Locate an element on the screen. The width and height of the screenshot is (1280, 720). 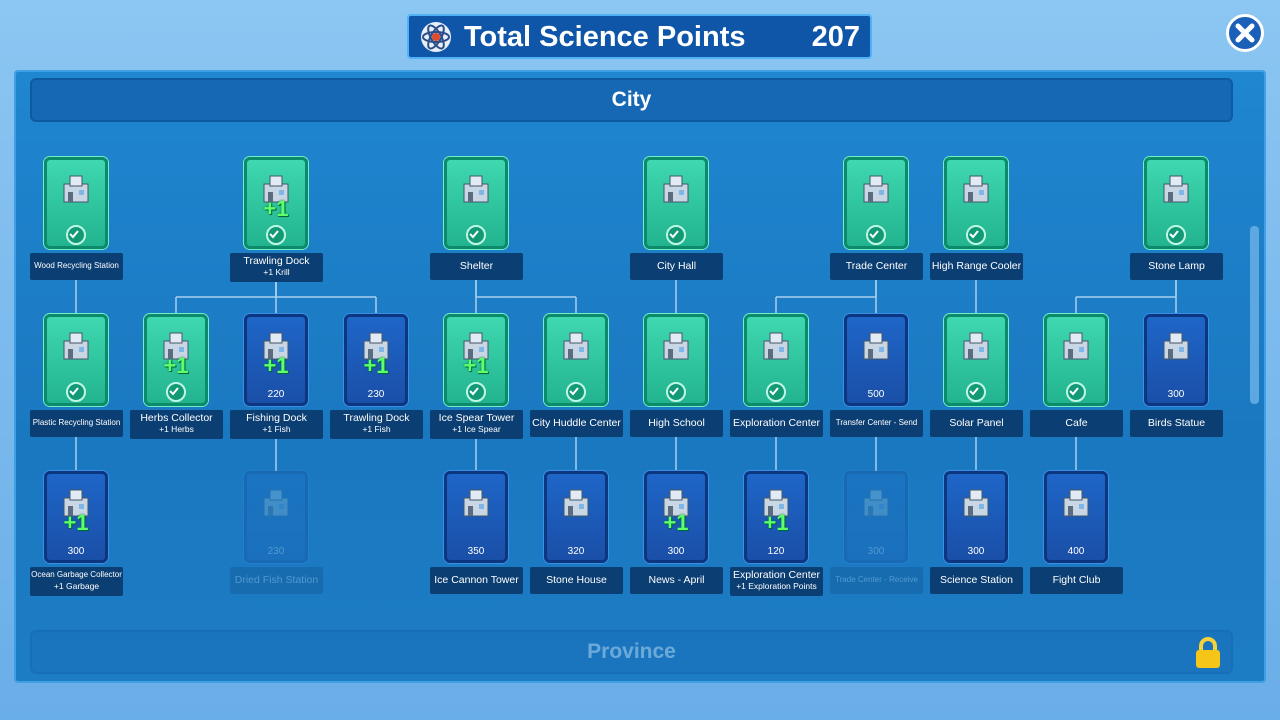
tech-name: News - April is located at coordinates (676, 580).